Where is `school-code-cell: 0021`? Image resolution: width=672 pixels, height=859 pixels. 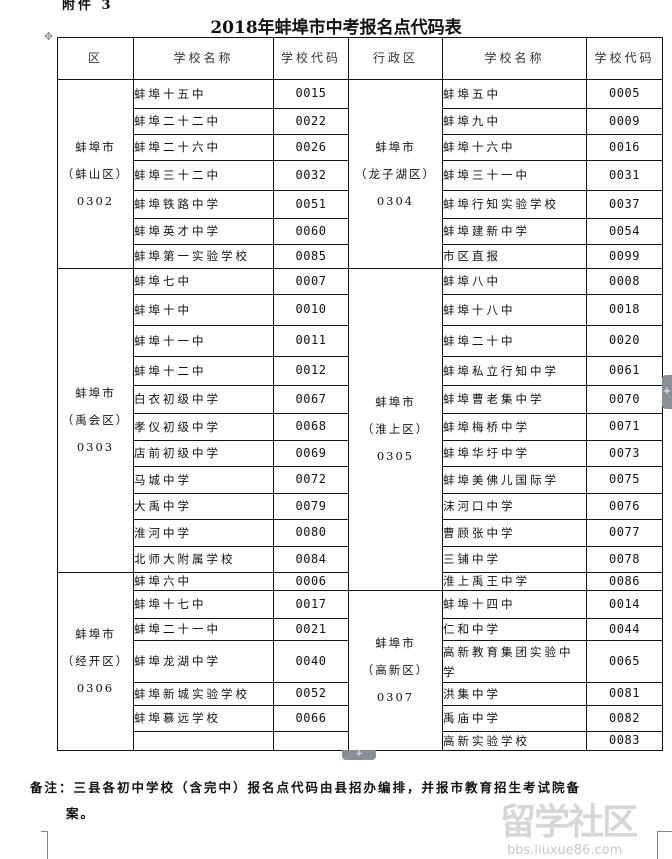
school-code-cell: 0021 is located at coordinates (311, 629).